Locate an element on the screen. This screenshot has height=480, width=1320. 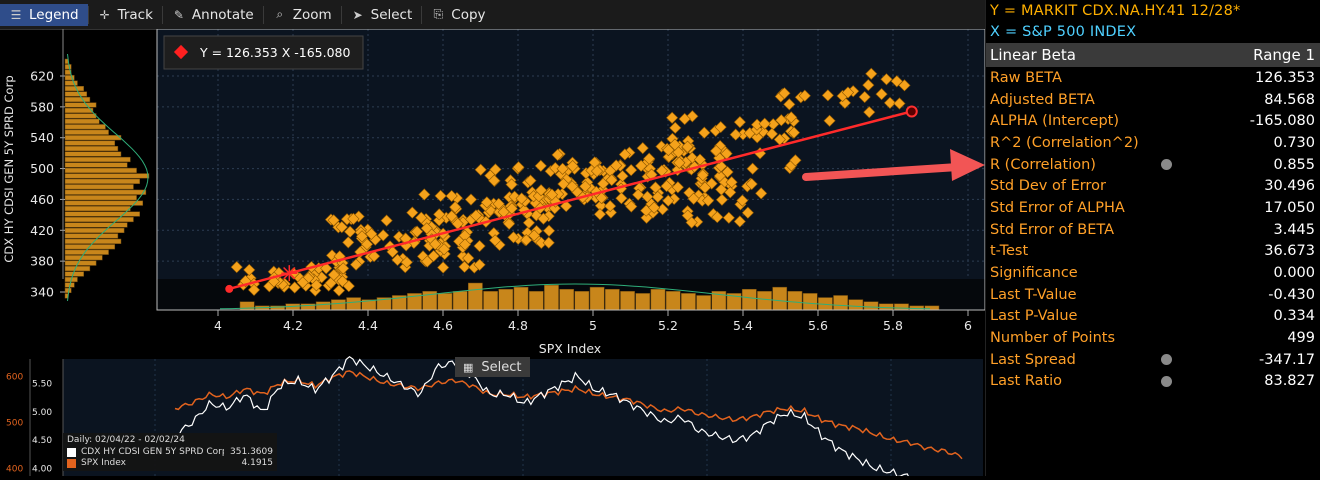
zoom-button: ⌕ Zoom is located at coordinates (302, 15).